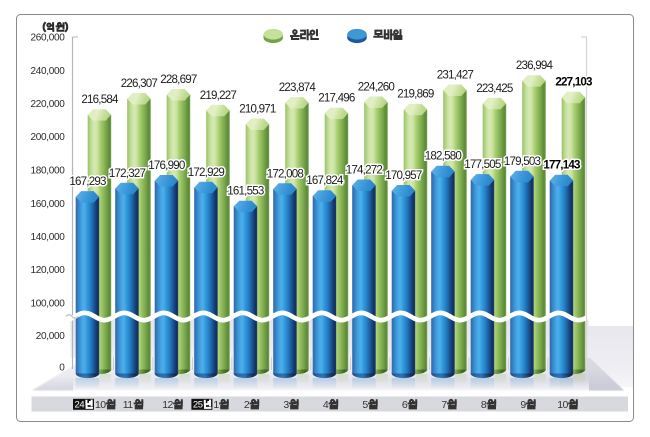 The image size is (650, 437). What do you see at coordinates (365, 405) in the screenshot?
I see `svg-text: 5` at bounding box center [365, 405].